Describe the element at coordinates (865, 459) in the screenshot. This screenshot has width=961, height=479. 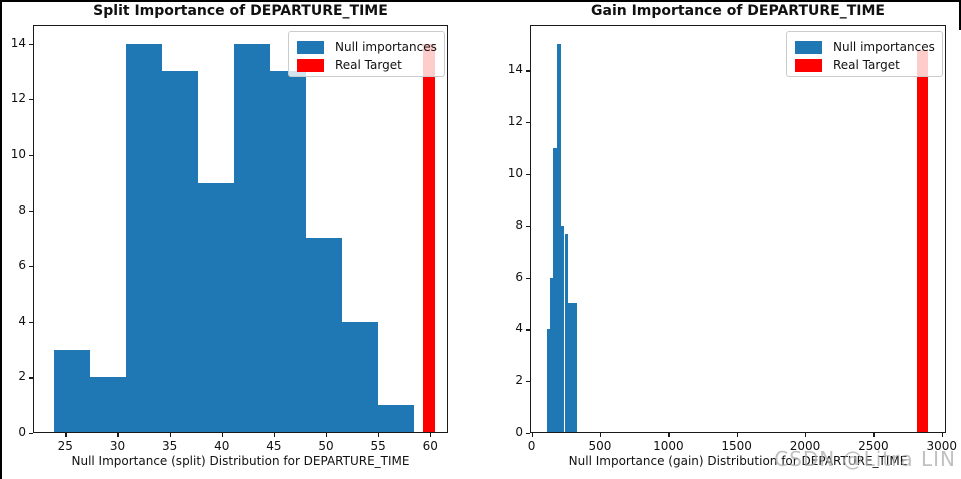
I see `watermark: CSDN @Litra LIN` at that location.